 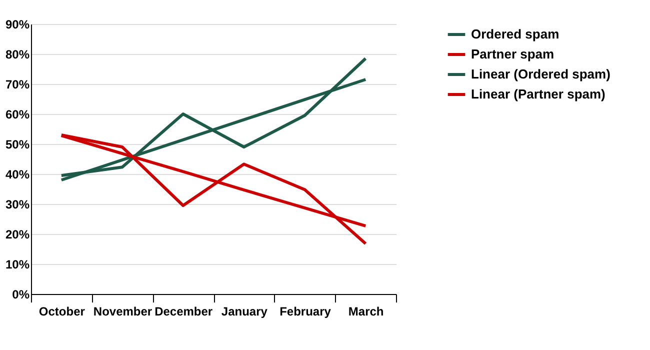 I want to click on y-tick-label: 60%, so click(x=17, y=115).